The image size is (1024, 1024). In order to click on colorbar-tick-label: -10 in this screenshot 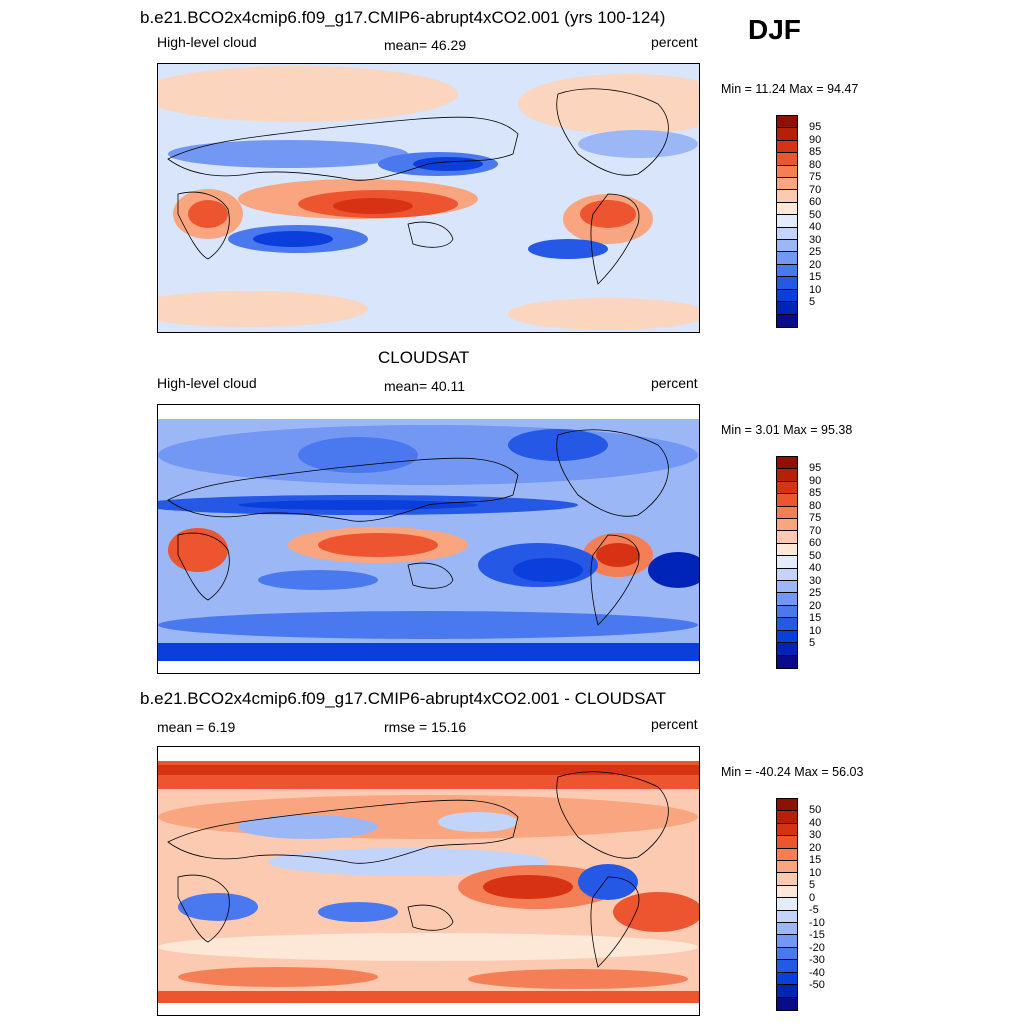, I will do `click(817, 922)`.